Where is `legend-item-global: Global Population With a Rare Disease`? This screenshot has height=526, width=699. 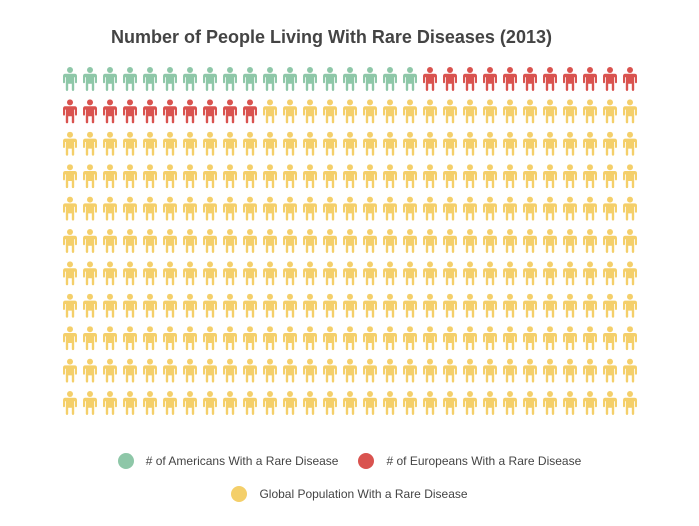 legend-item-global: Global Population With a Rare Disease is located at coordinates (349, 494).